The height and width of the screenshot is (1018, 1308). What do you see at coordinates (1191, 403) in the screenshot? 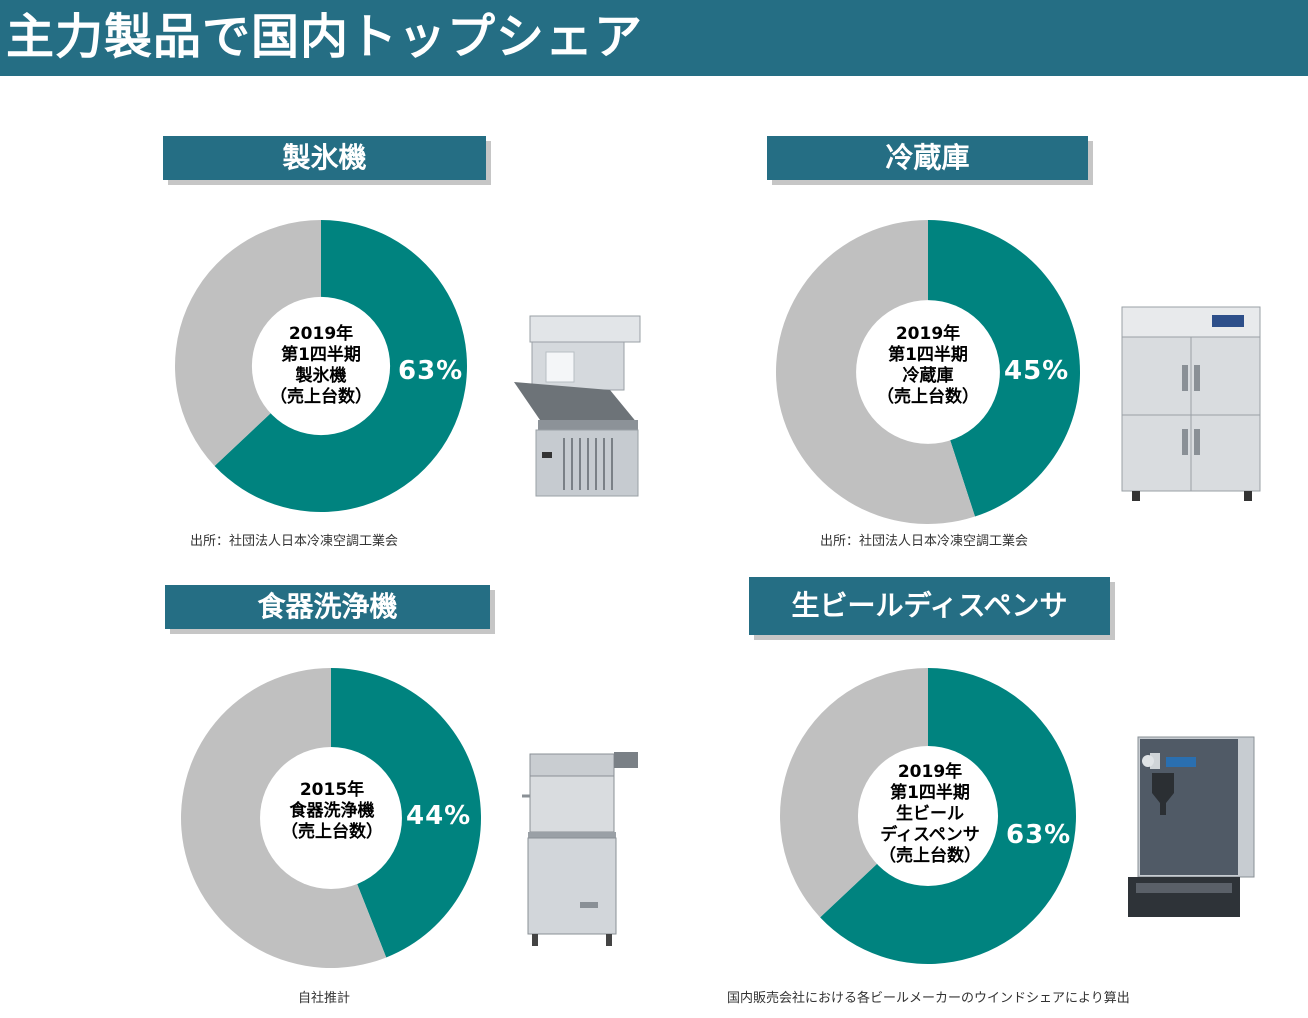
I see `refrigerator-icon` at bounding box center [1191, 403].